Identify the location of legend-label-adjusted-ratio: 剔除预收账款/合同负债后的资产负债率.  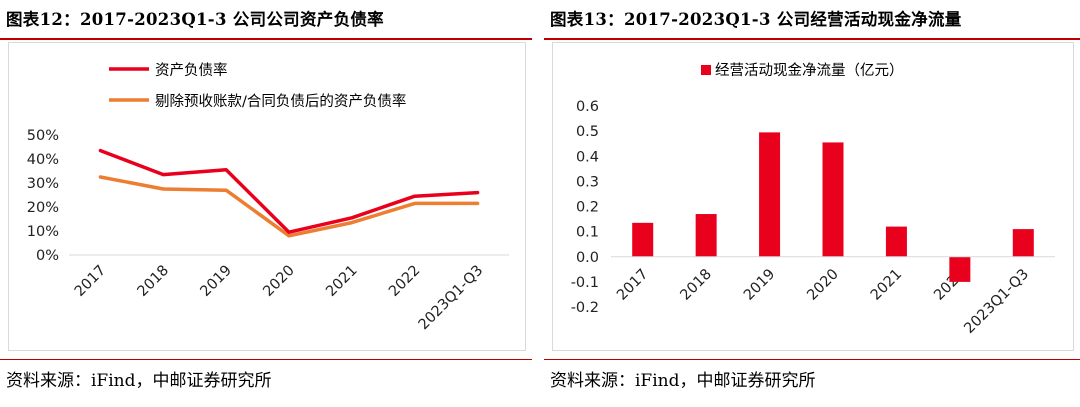
(280, 101).